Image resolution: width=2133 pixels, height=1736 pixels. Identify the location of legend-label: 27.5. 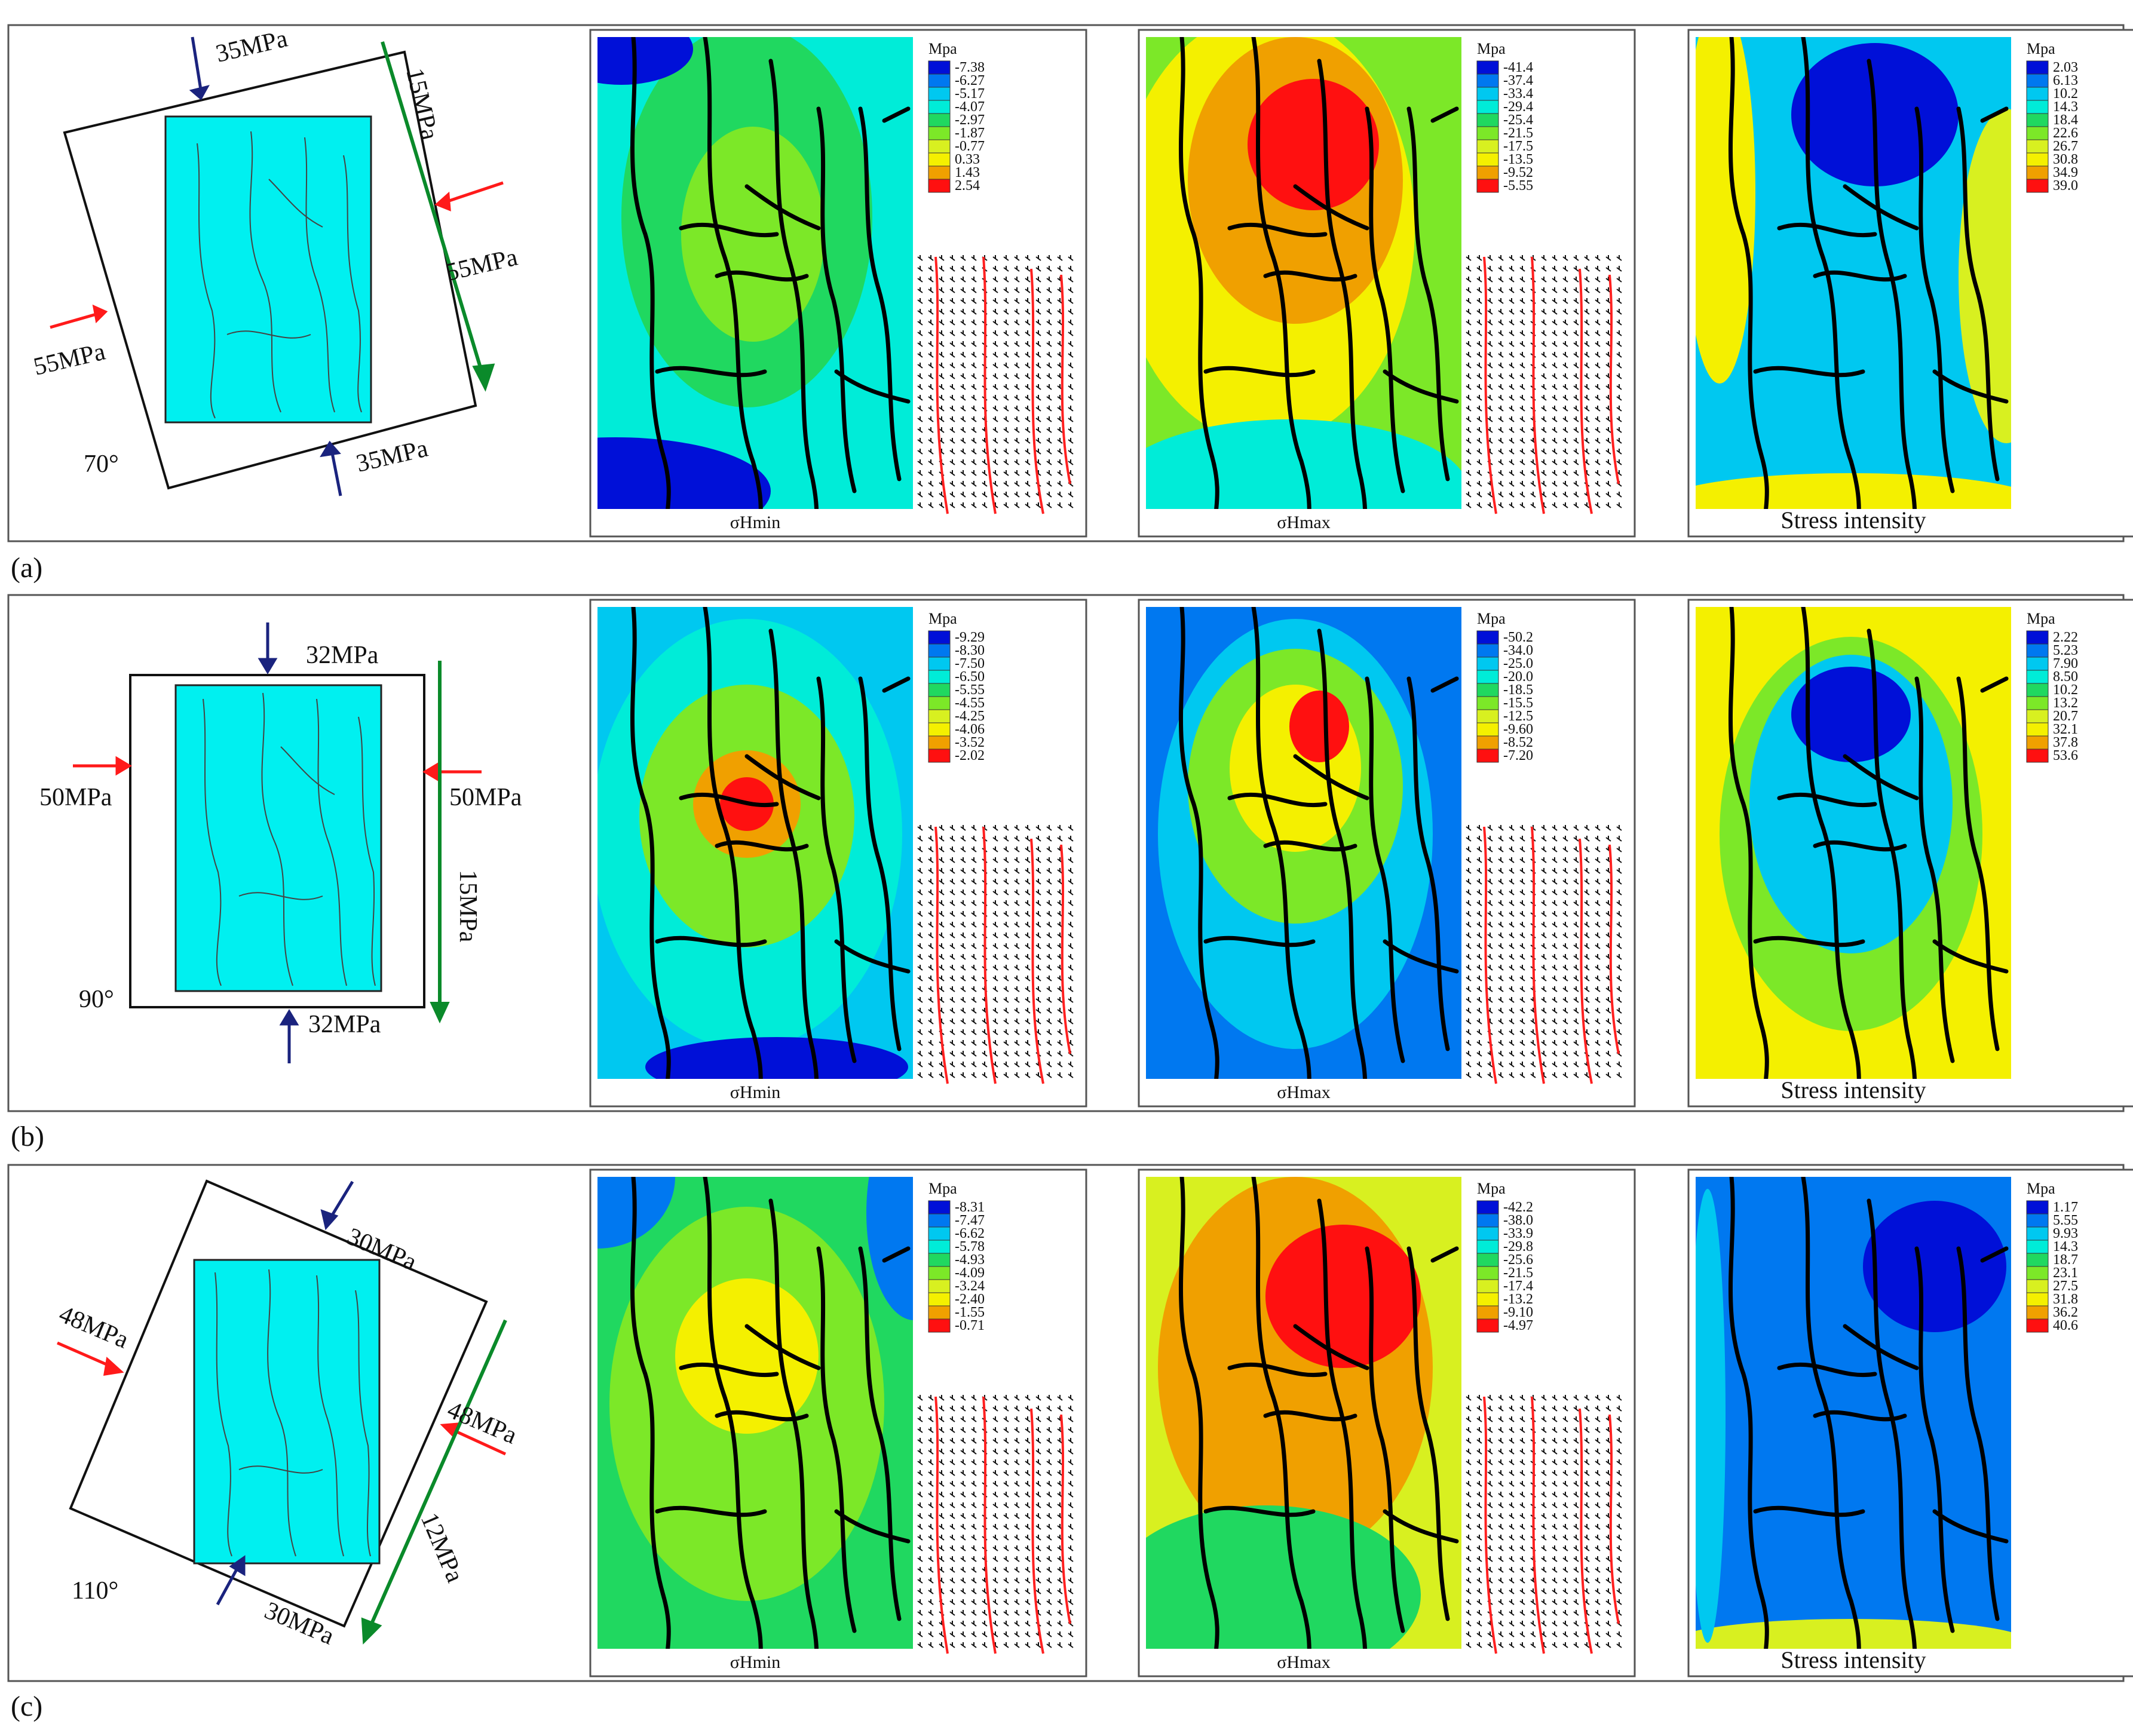
(2065, 1286).